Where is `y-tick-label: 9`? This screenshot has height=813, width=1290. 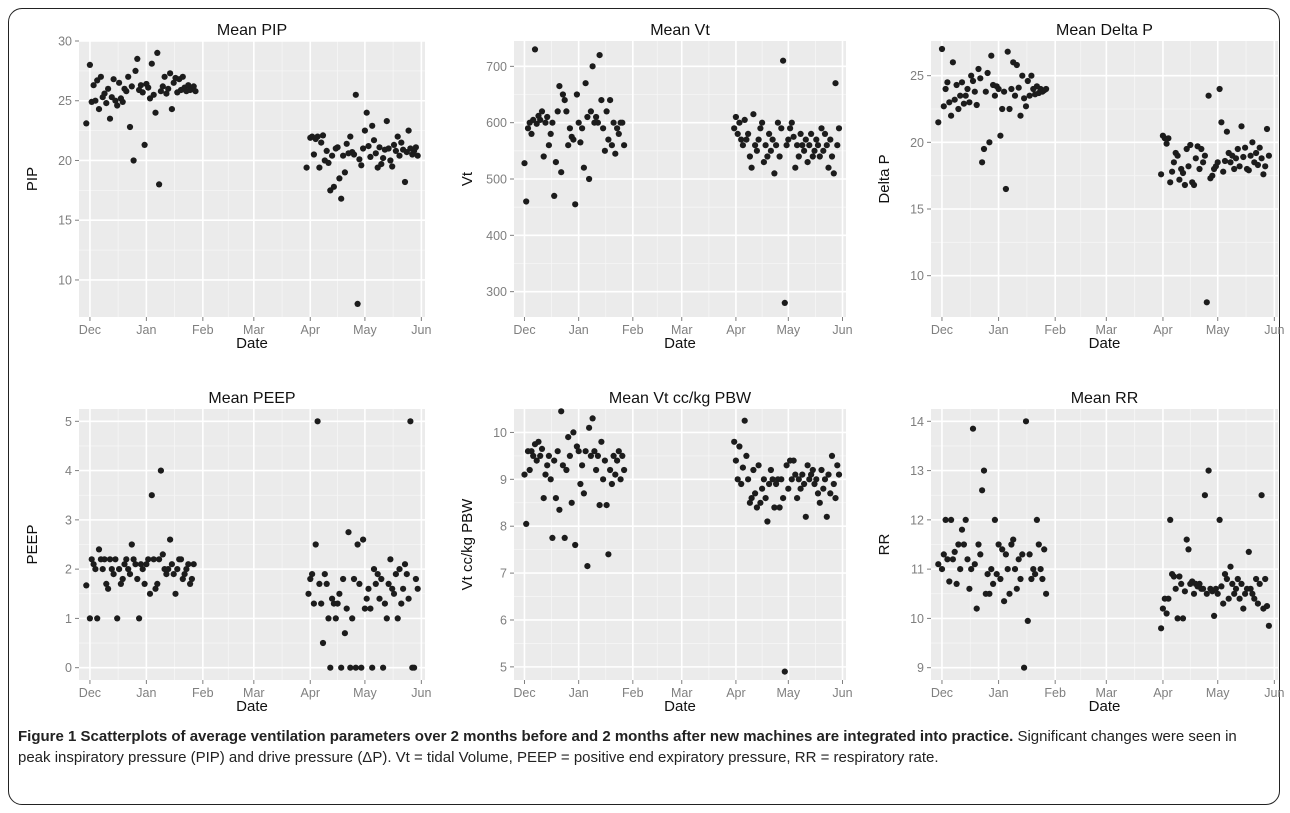
y-tick-label: 9 is located at coordinates (920, 668).